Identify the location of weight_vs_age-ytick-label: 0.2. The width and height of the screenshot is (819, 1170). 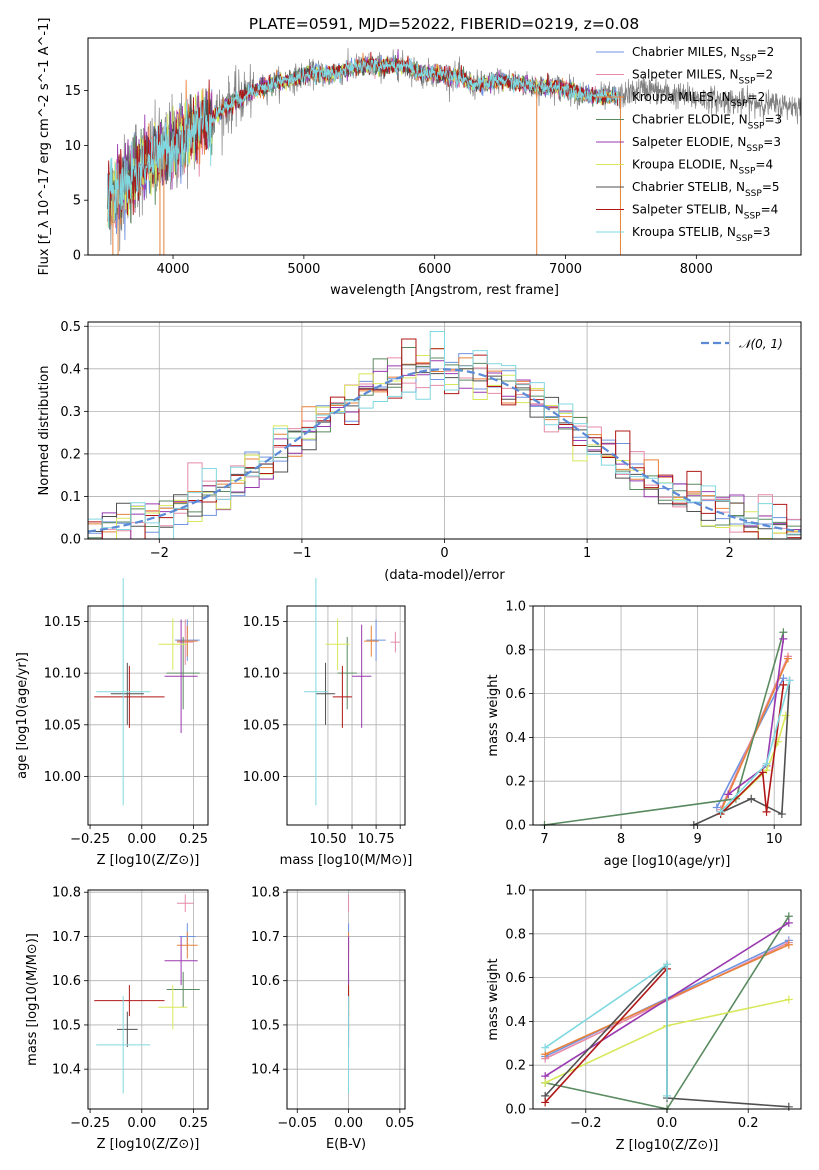
(515, 782).